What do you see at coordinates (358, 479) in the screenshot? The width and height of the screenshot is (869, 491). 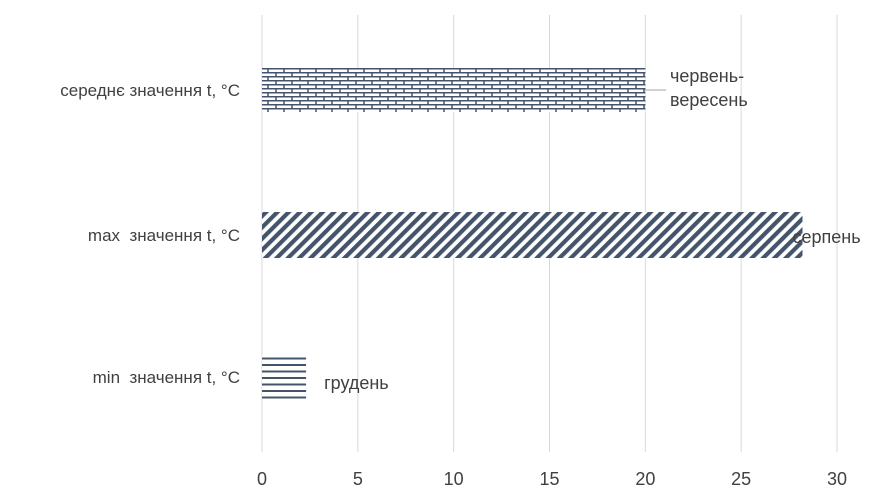 I see `x-tick-label-5: 5` at bounding box center [358, 479].